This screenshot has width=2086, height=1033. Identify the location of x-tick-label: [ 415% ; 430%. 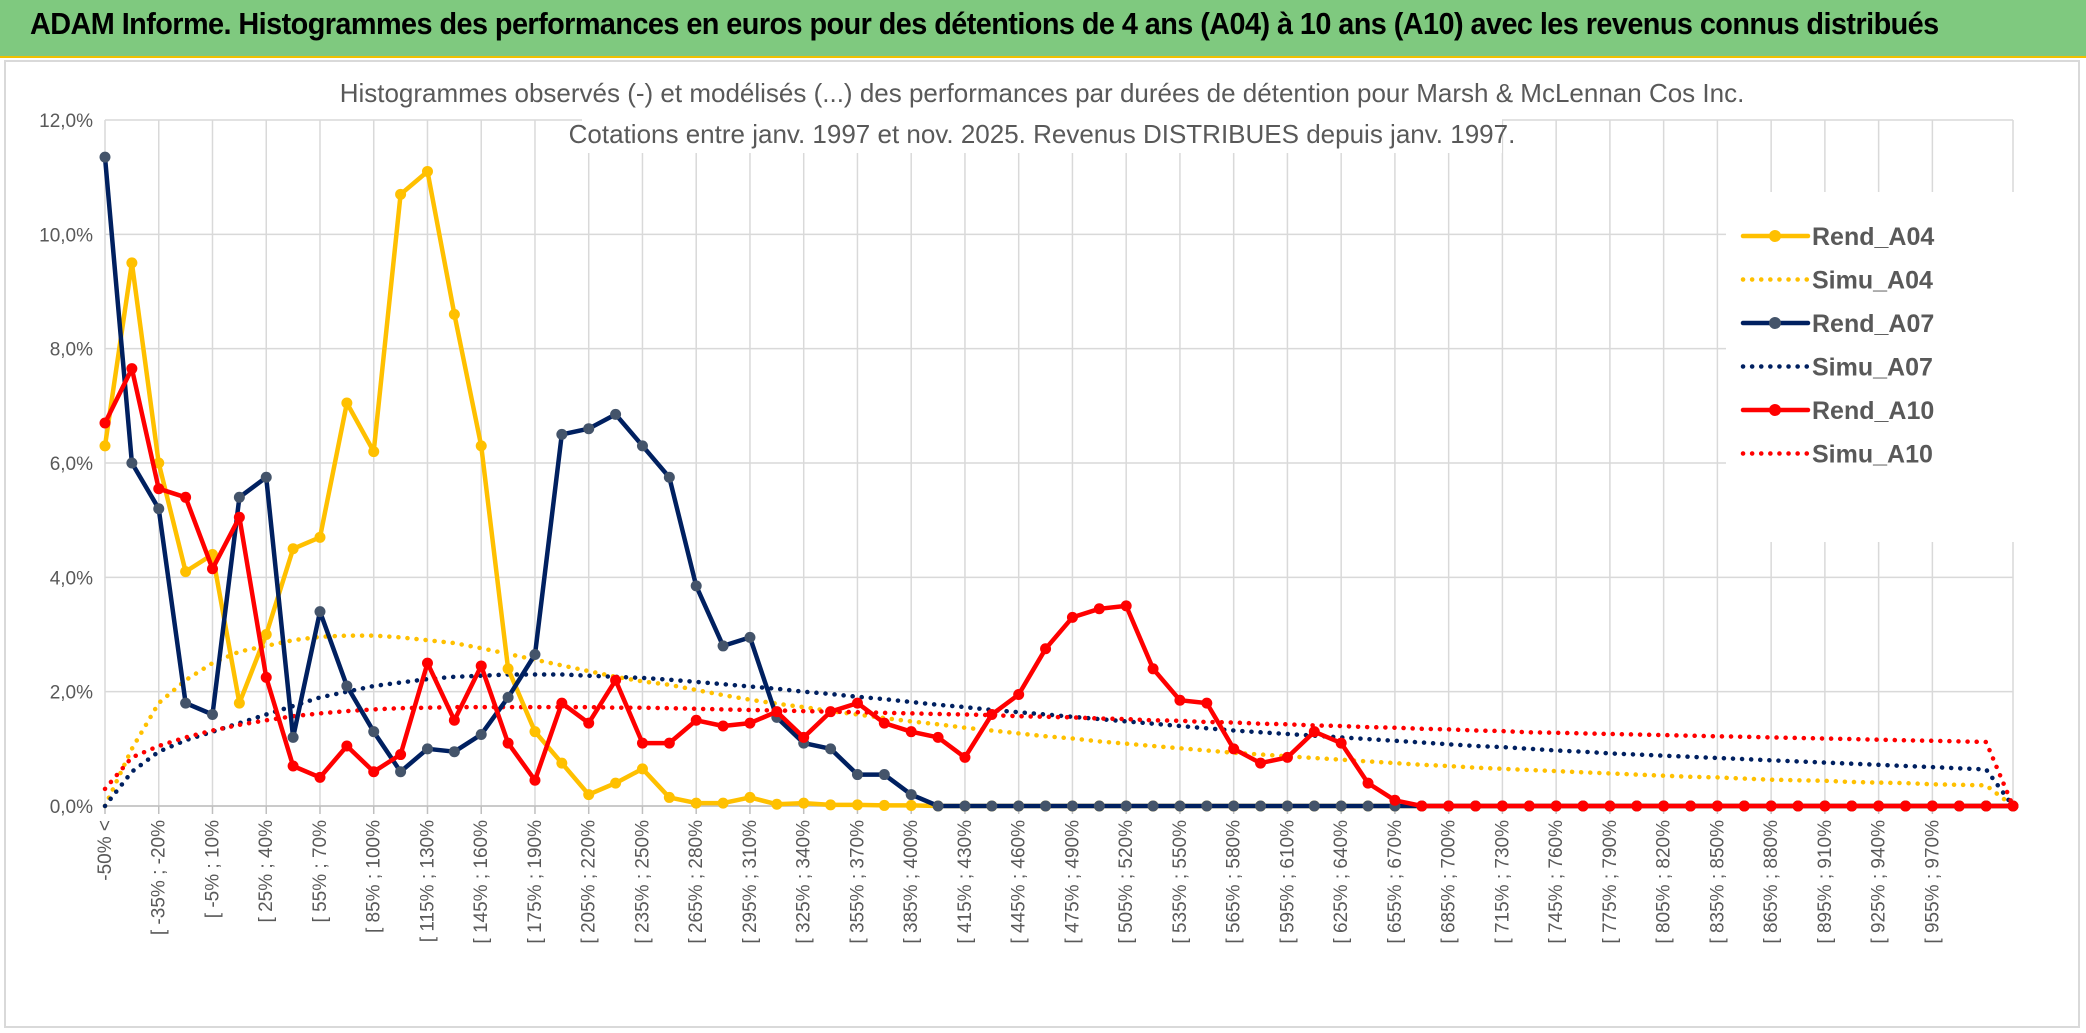
(965, 882).